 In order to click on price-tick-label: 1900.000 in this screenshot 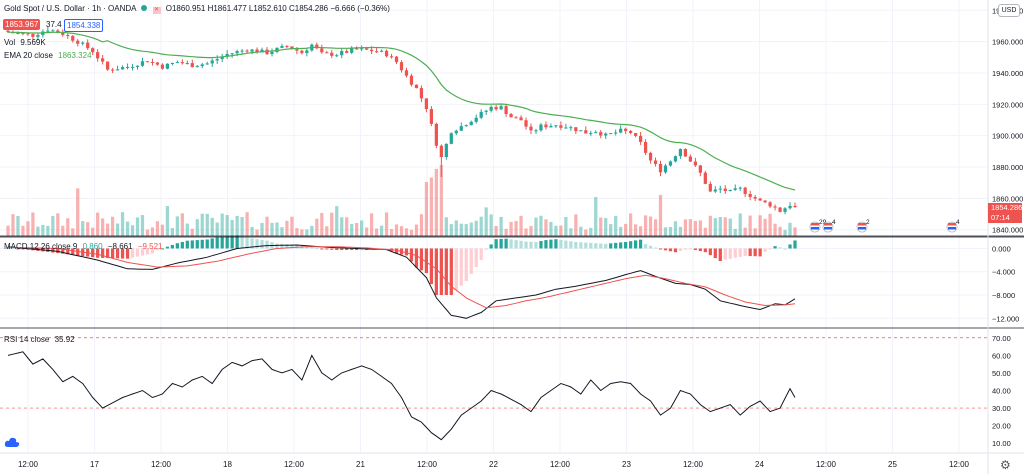, I will do `click(1007, 136)`.